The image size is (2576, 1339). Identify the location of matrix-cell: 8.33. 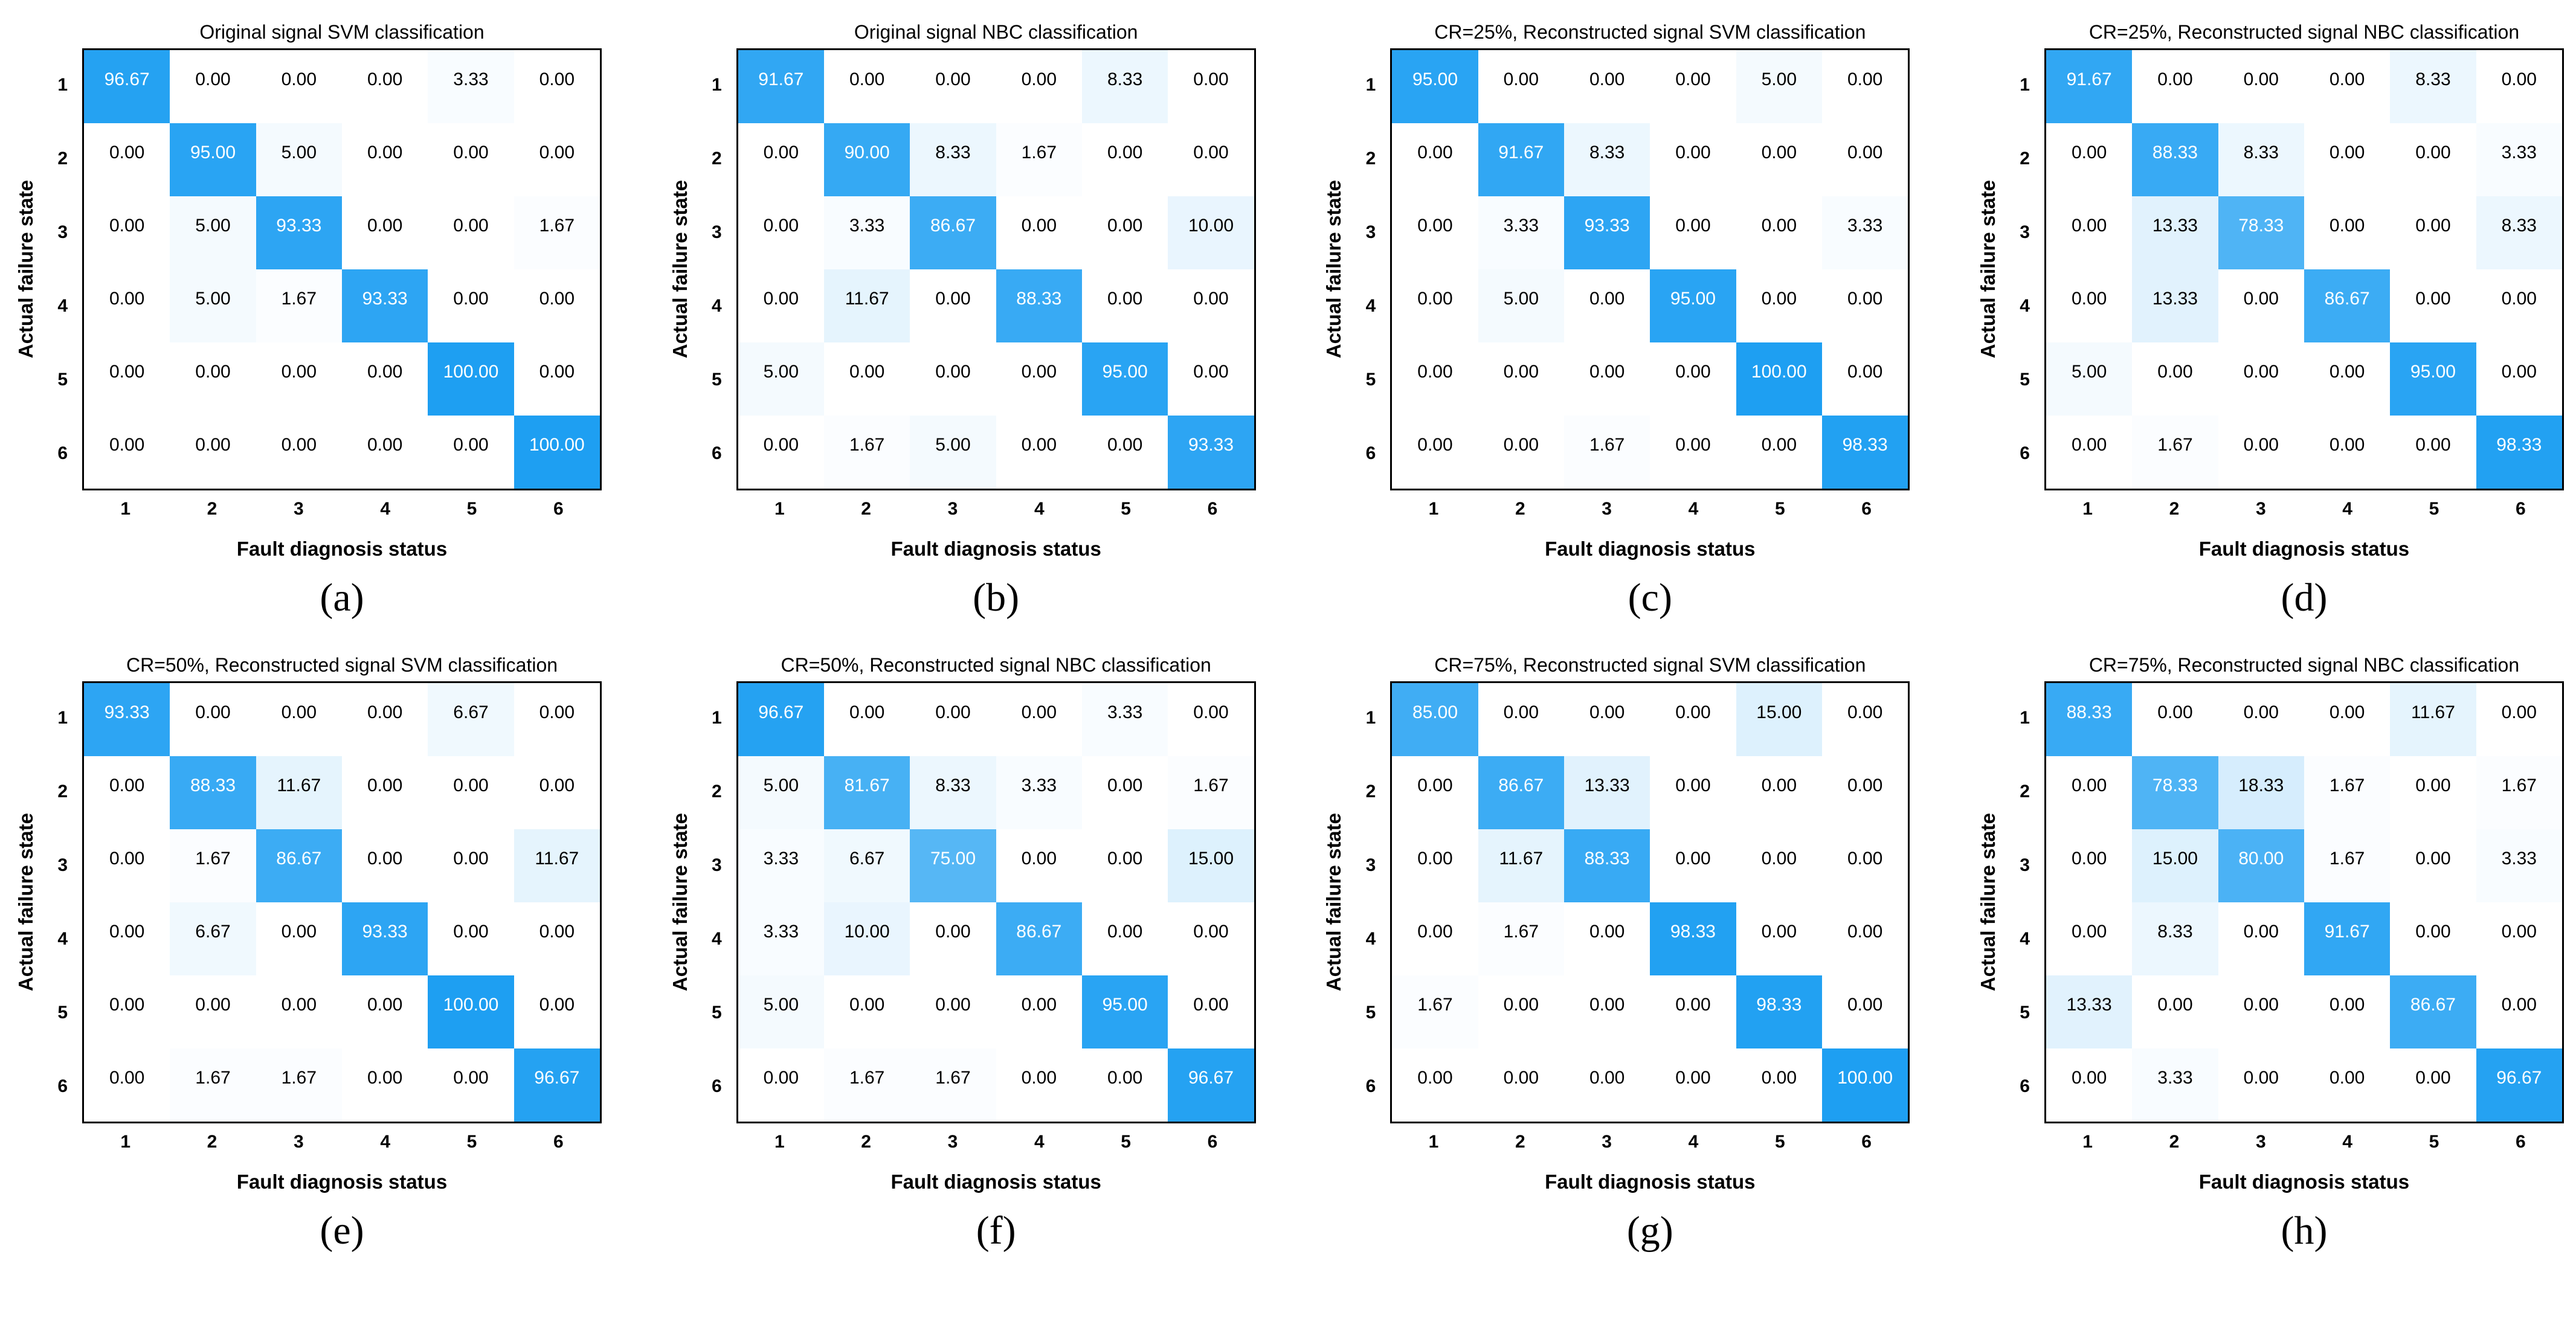
(2433, 86).